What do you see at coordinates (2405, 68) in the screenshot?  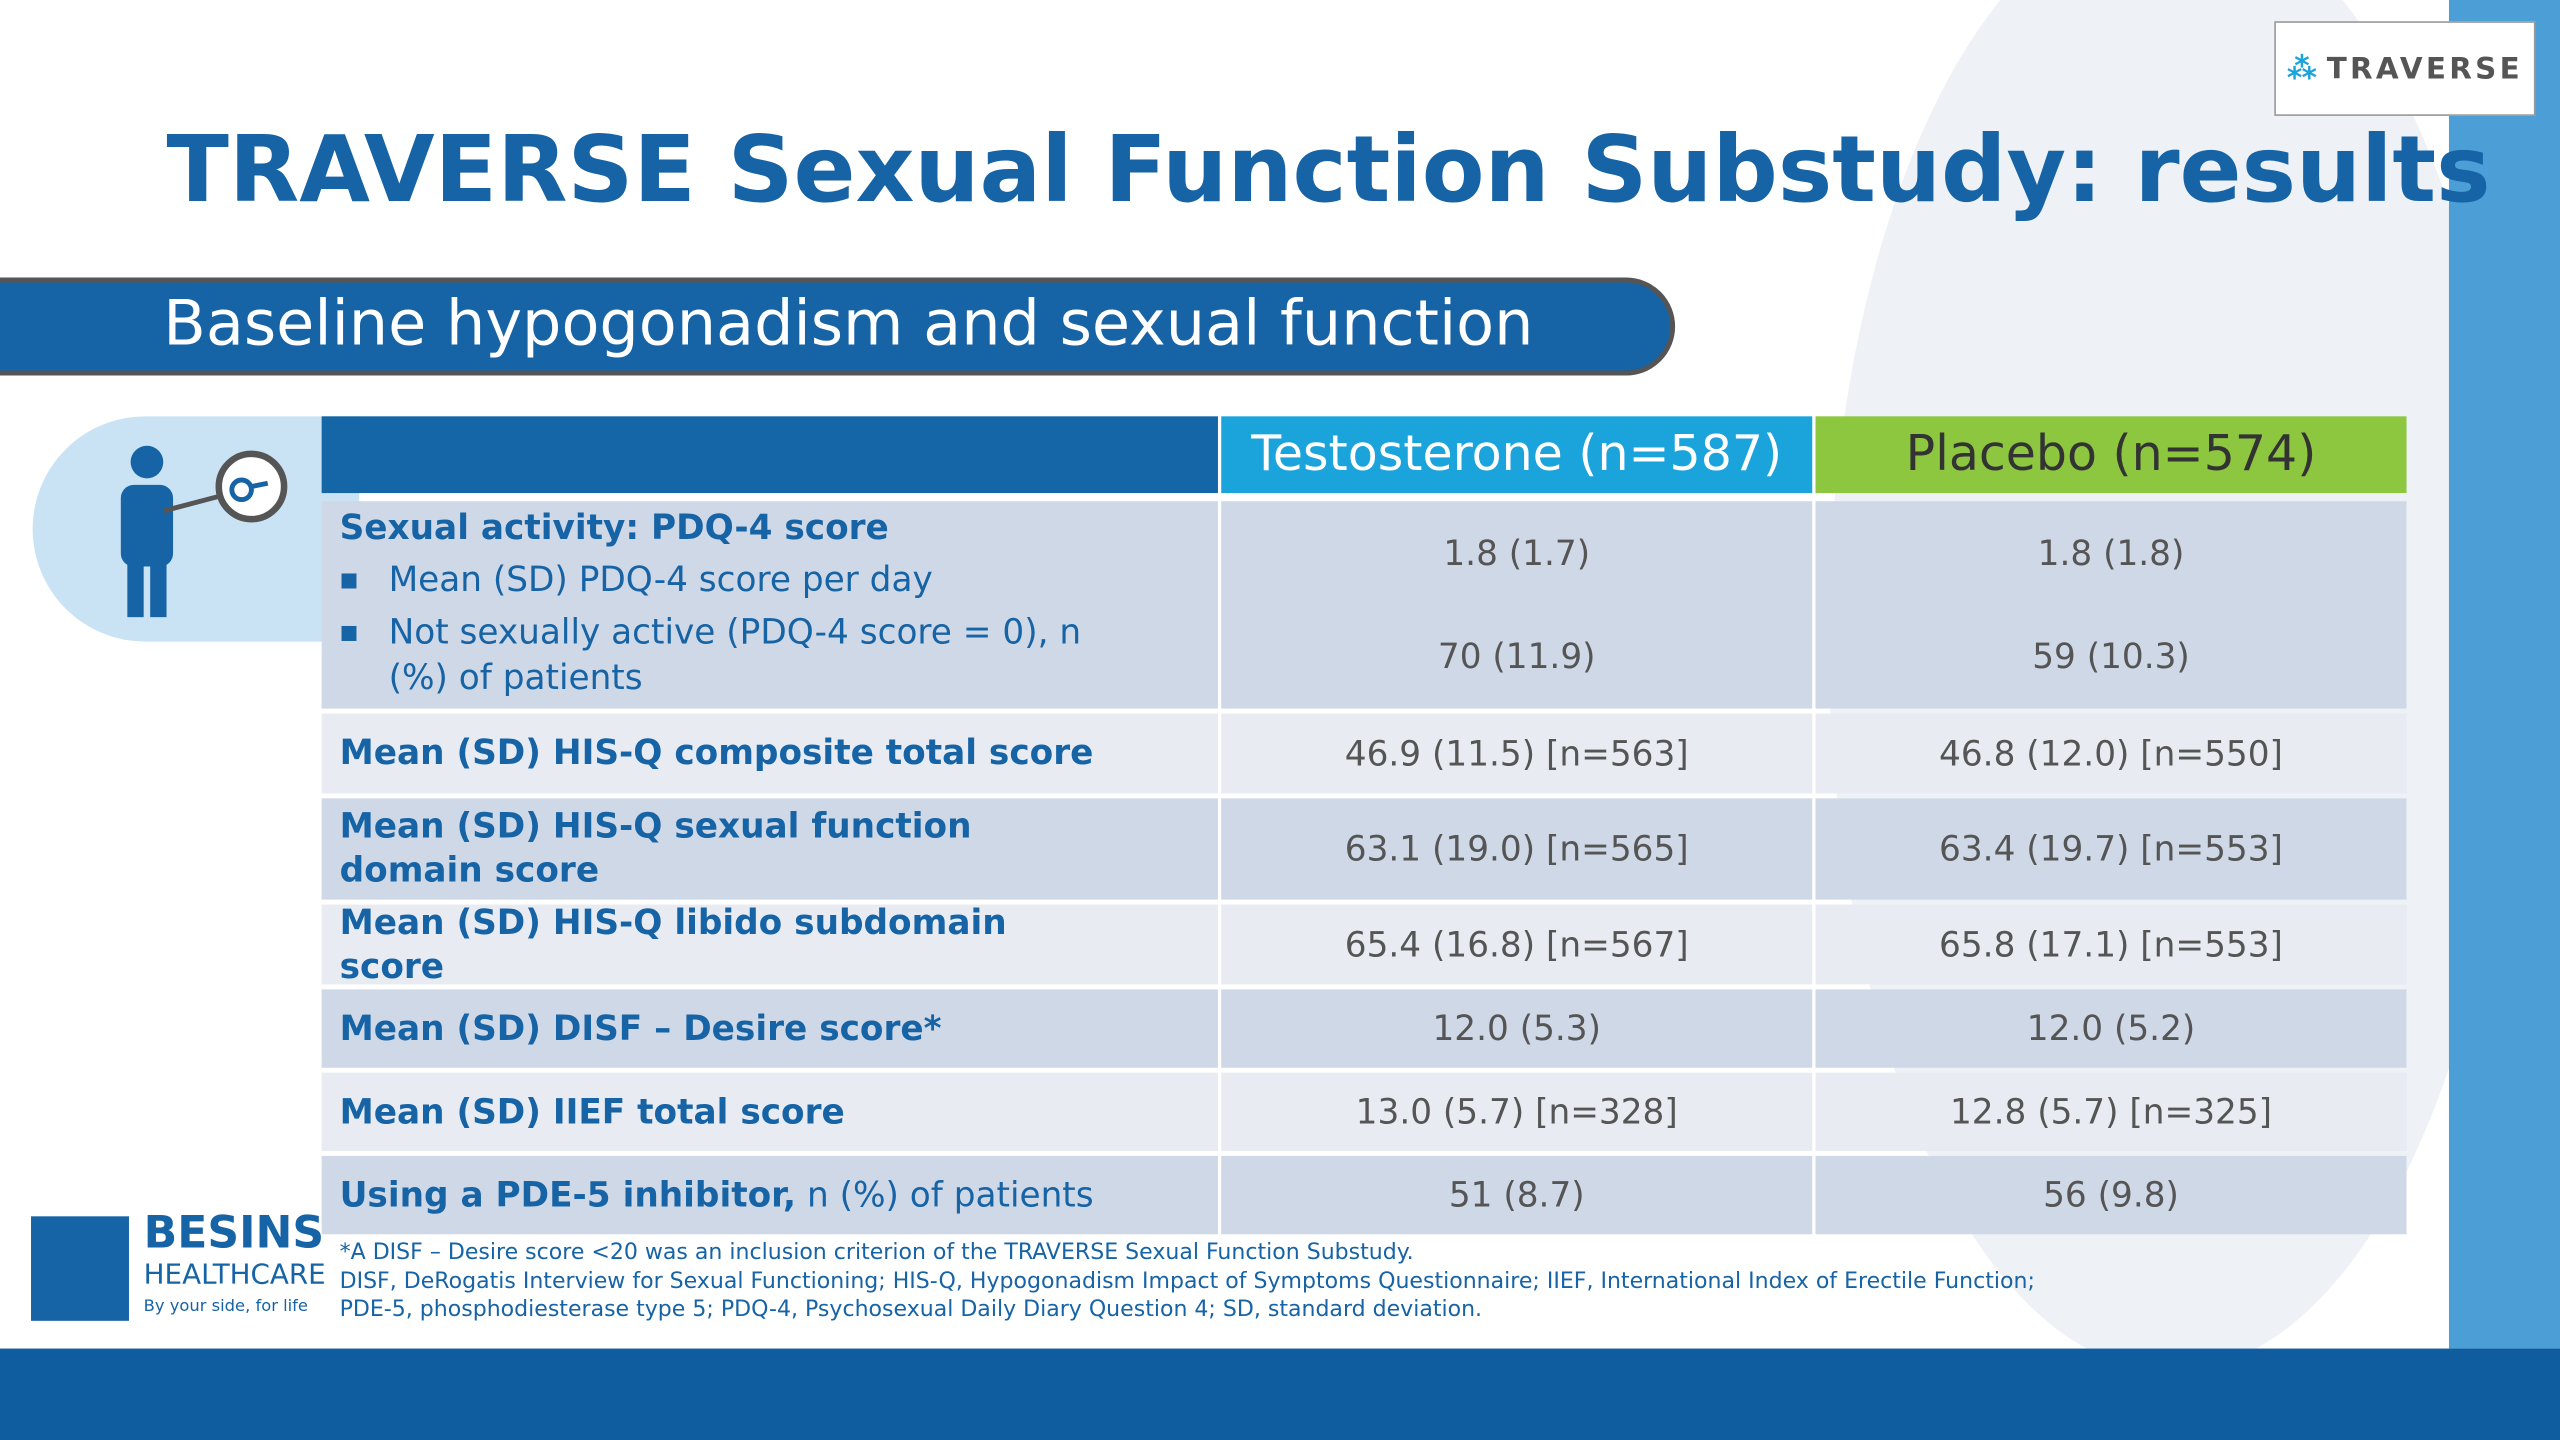 I see `traverse-logo: ⁂ TRAVERSE` at bounding box center [2405, 68].